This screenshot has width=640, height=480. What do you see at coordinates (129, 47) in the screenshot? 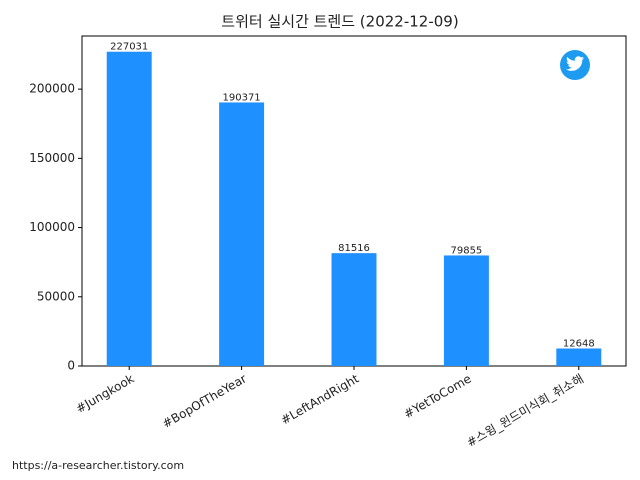
I see `value-label: 227031` at bounding box center [129, 47].